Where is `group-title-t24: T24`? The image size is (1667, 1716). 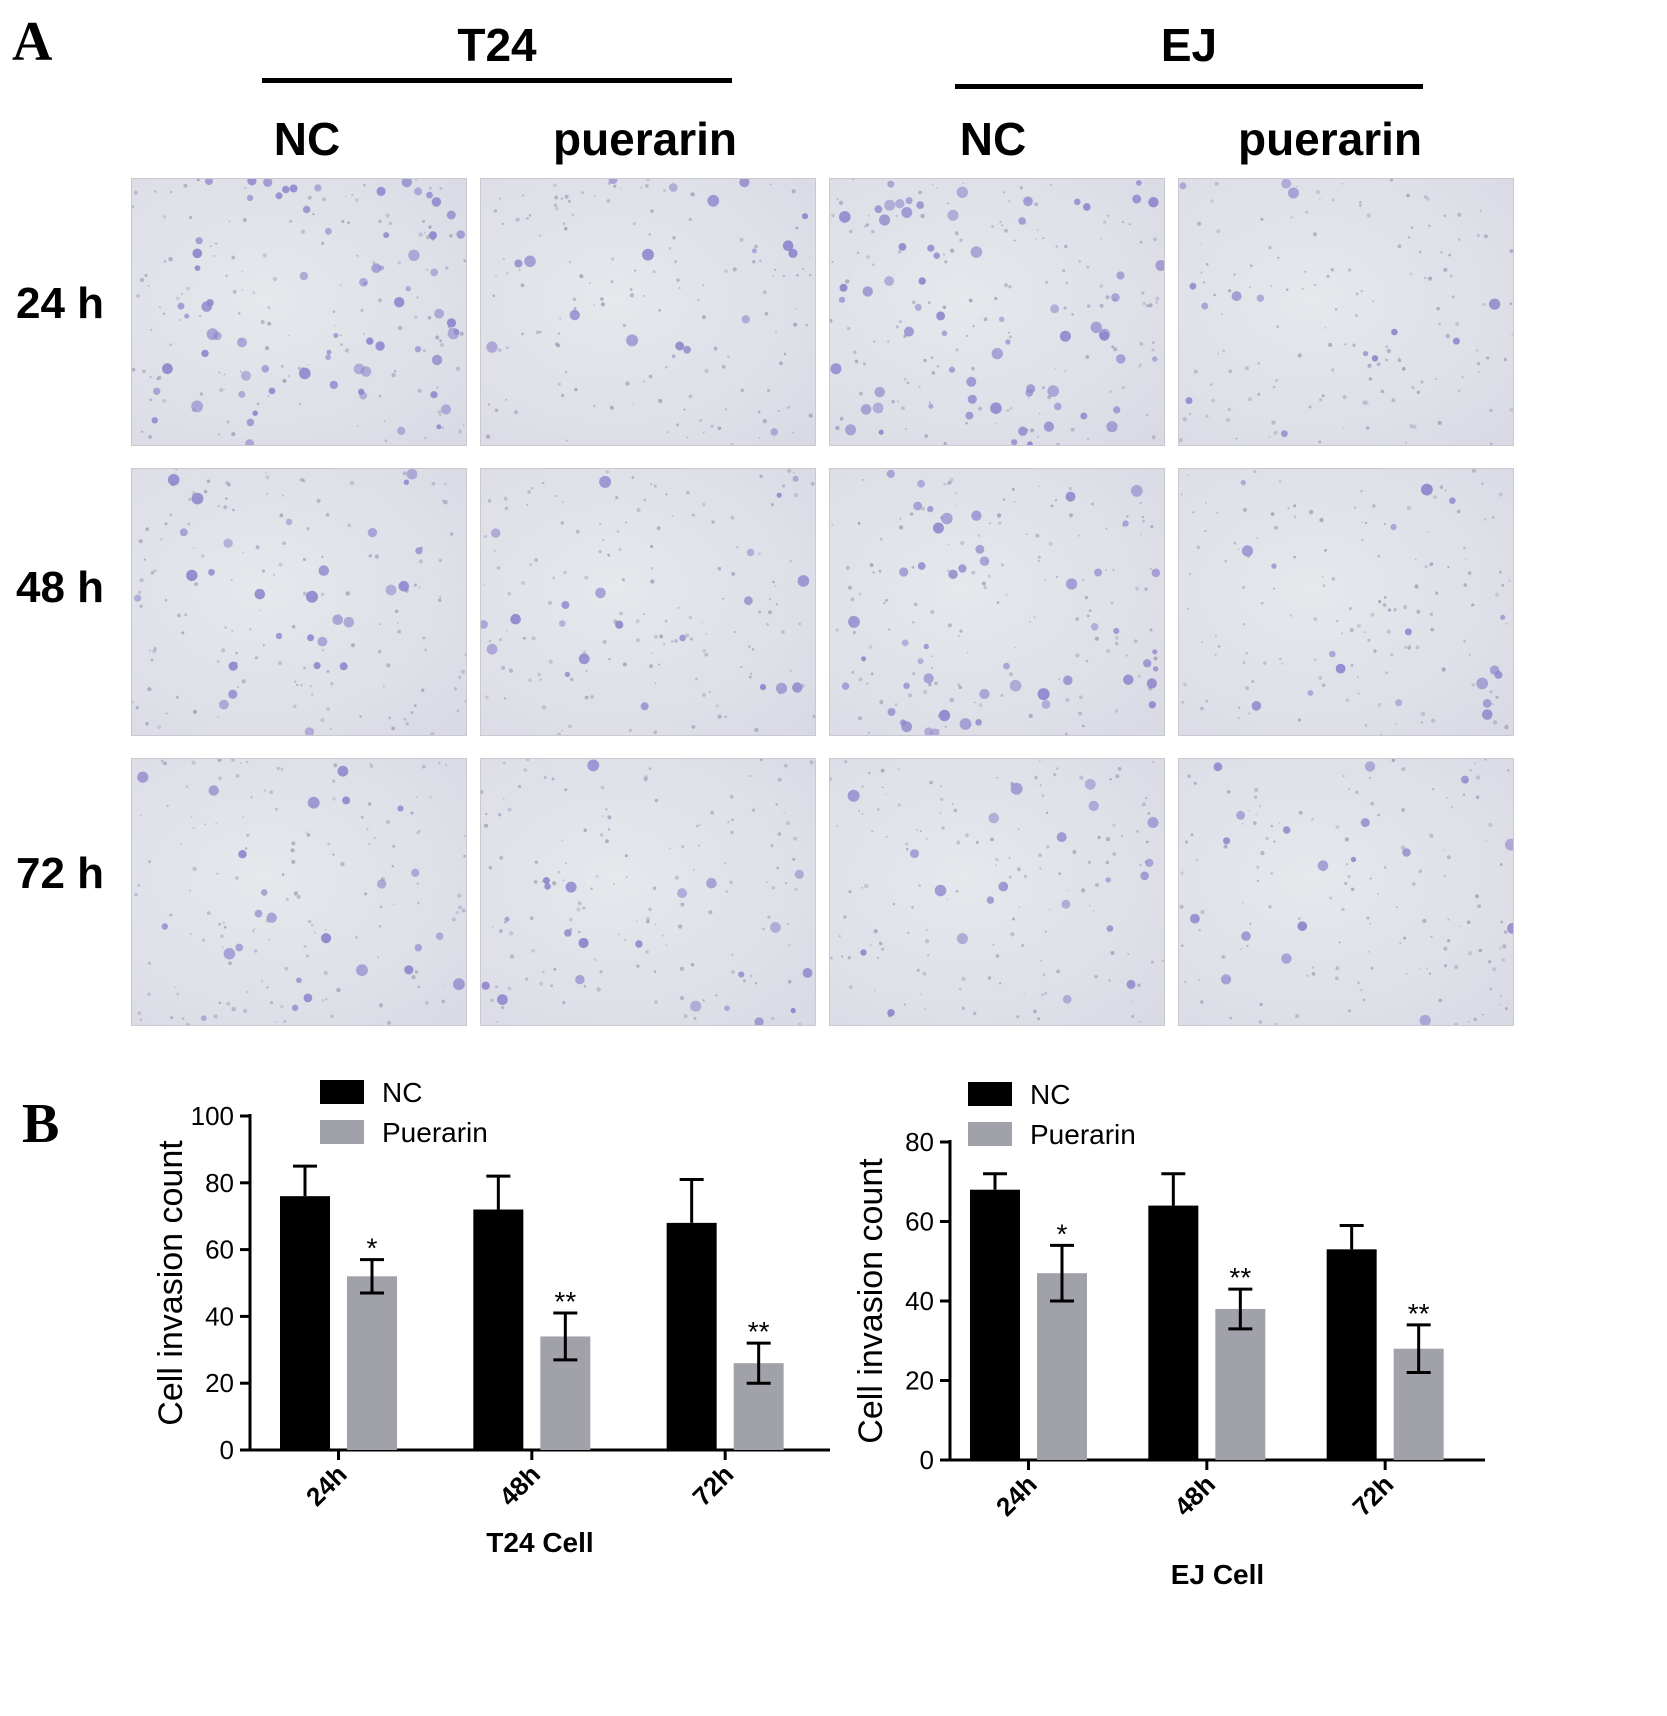 group-title-t24: T24 is located at coordinates (497, 45).